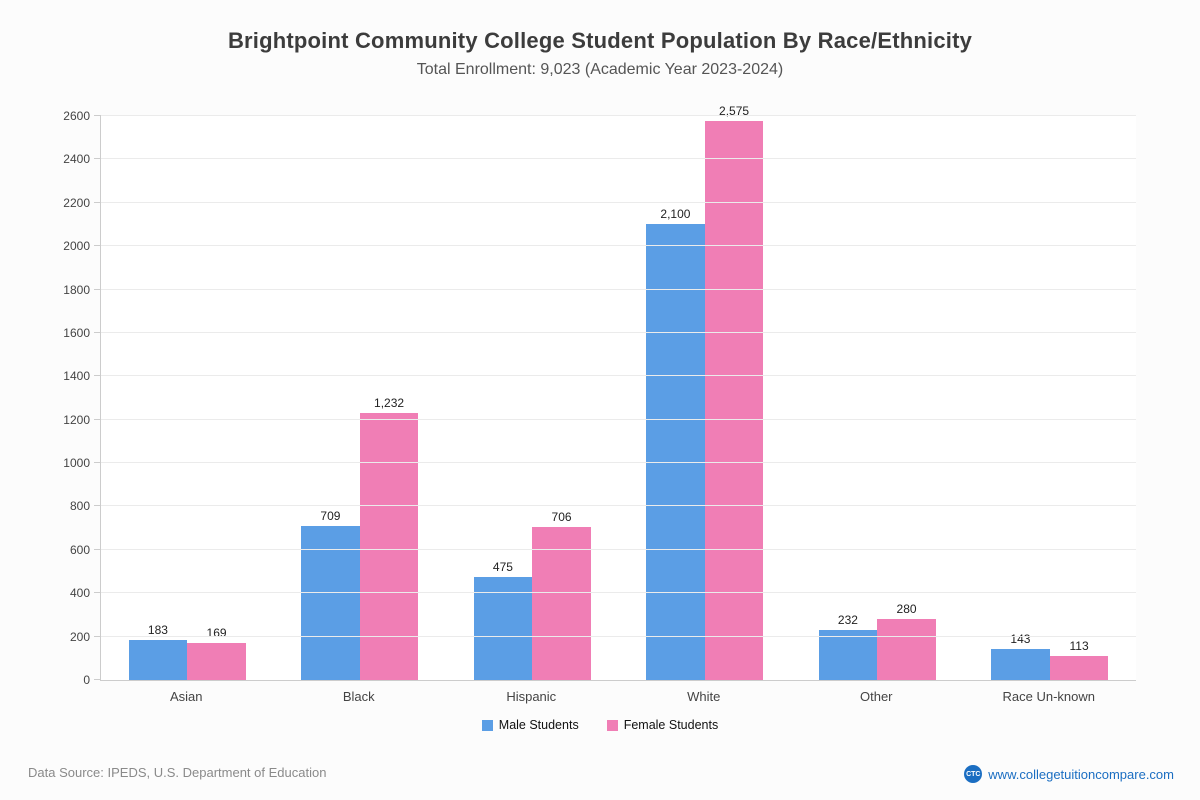 The height and width of the screenshot is (800, 1200). What do you see at coordinates (79, 593) in the screenshot?
I see `y-tick-label: 400` at bounding box center [79, 593].